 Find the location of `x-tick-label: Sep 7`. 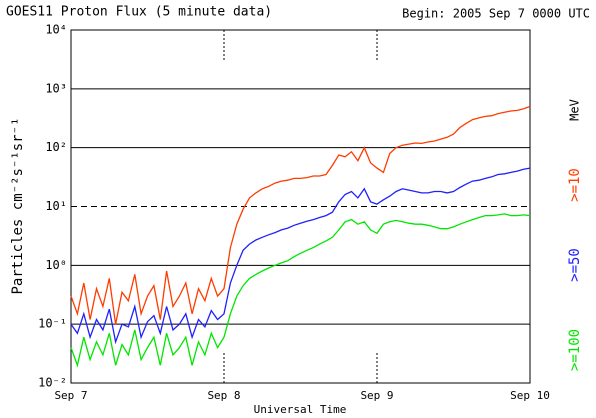

x-tick-label: Sep 7 is located at coordinates (70, 395).